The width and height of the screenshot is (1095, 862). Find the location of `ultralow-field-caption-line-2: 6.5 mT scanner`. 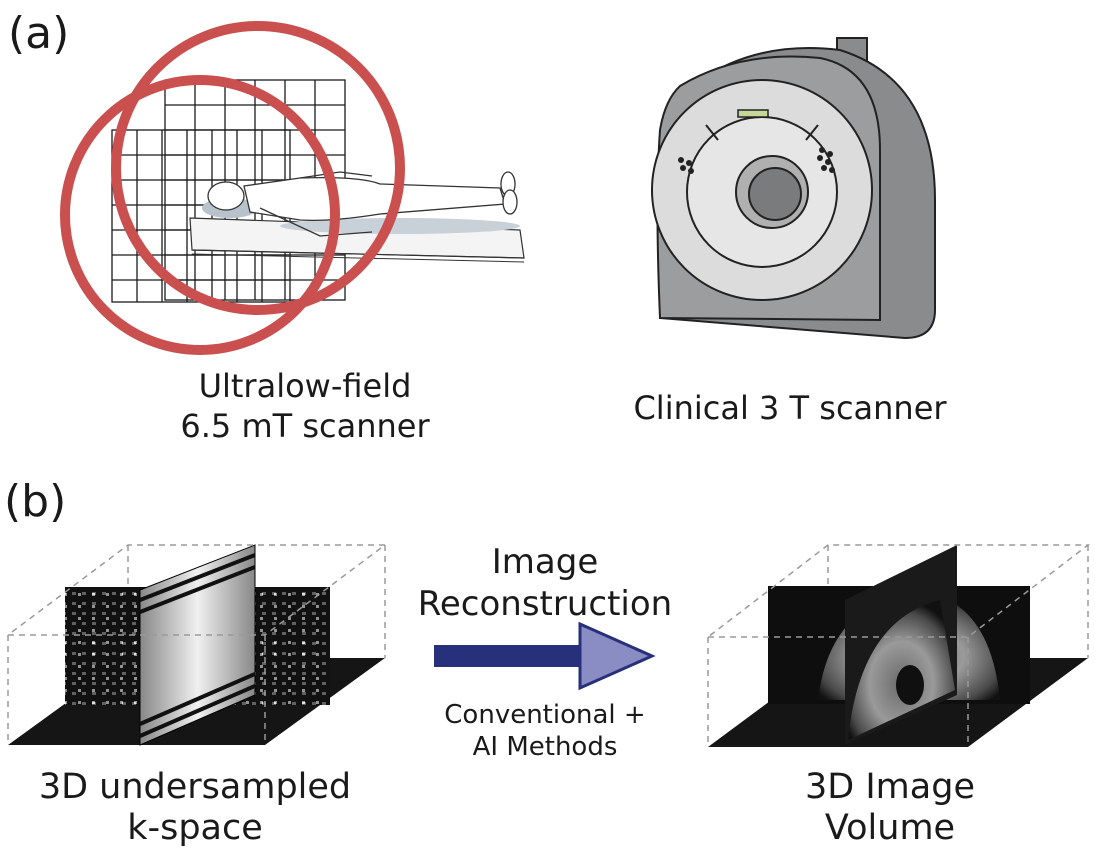

ultralow-field-caption-line-2: 6.5 mT scanner is located at coordinates (305, 426).